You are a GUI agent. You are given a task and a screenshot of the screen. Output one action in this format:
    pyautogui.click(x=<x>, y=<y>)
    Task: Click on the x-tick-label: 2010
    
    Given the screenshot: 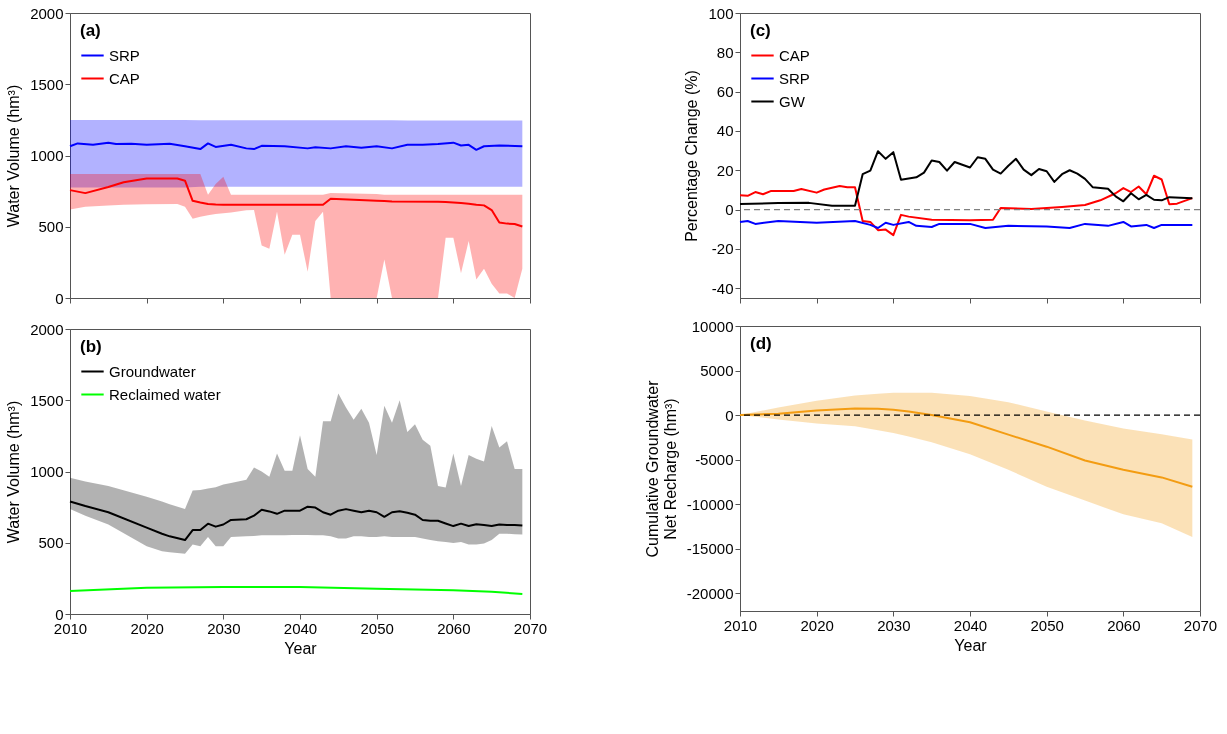 What is the action you would take?
    pyautogui.click(x=740, y=625)
    